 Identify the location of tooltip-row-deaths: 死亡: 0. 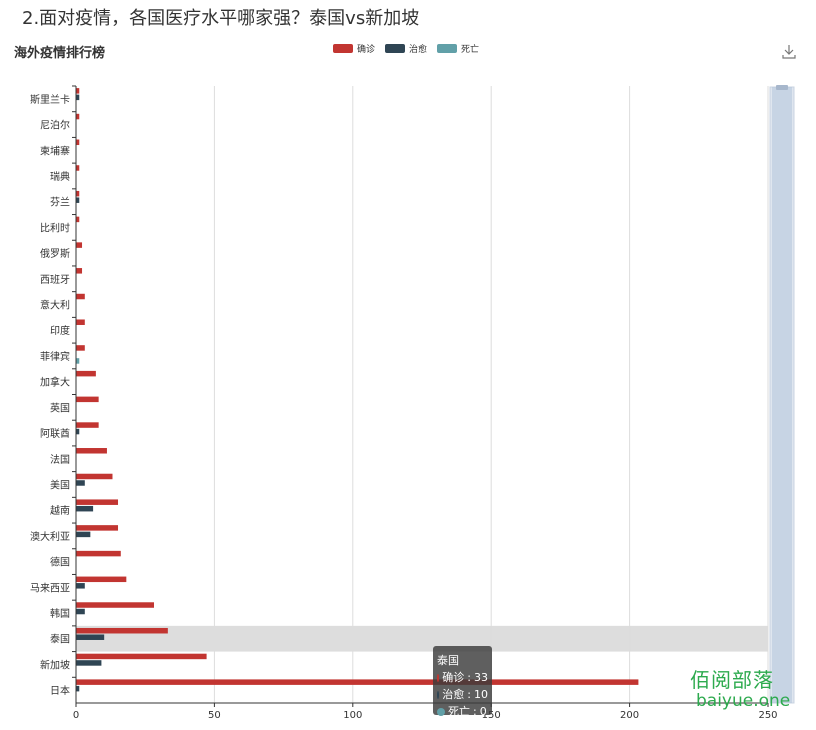
(462, 711).